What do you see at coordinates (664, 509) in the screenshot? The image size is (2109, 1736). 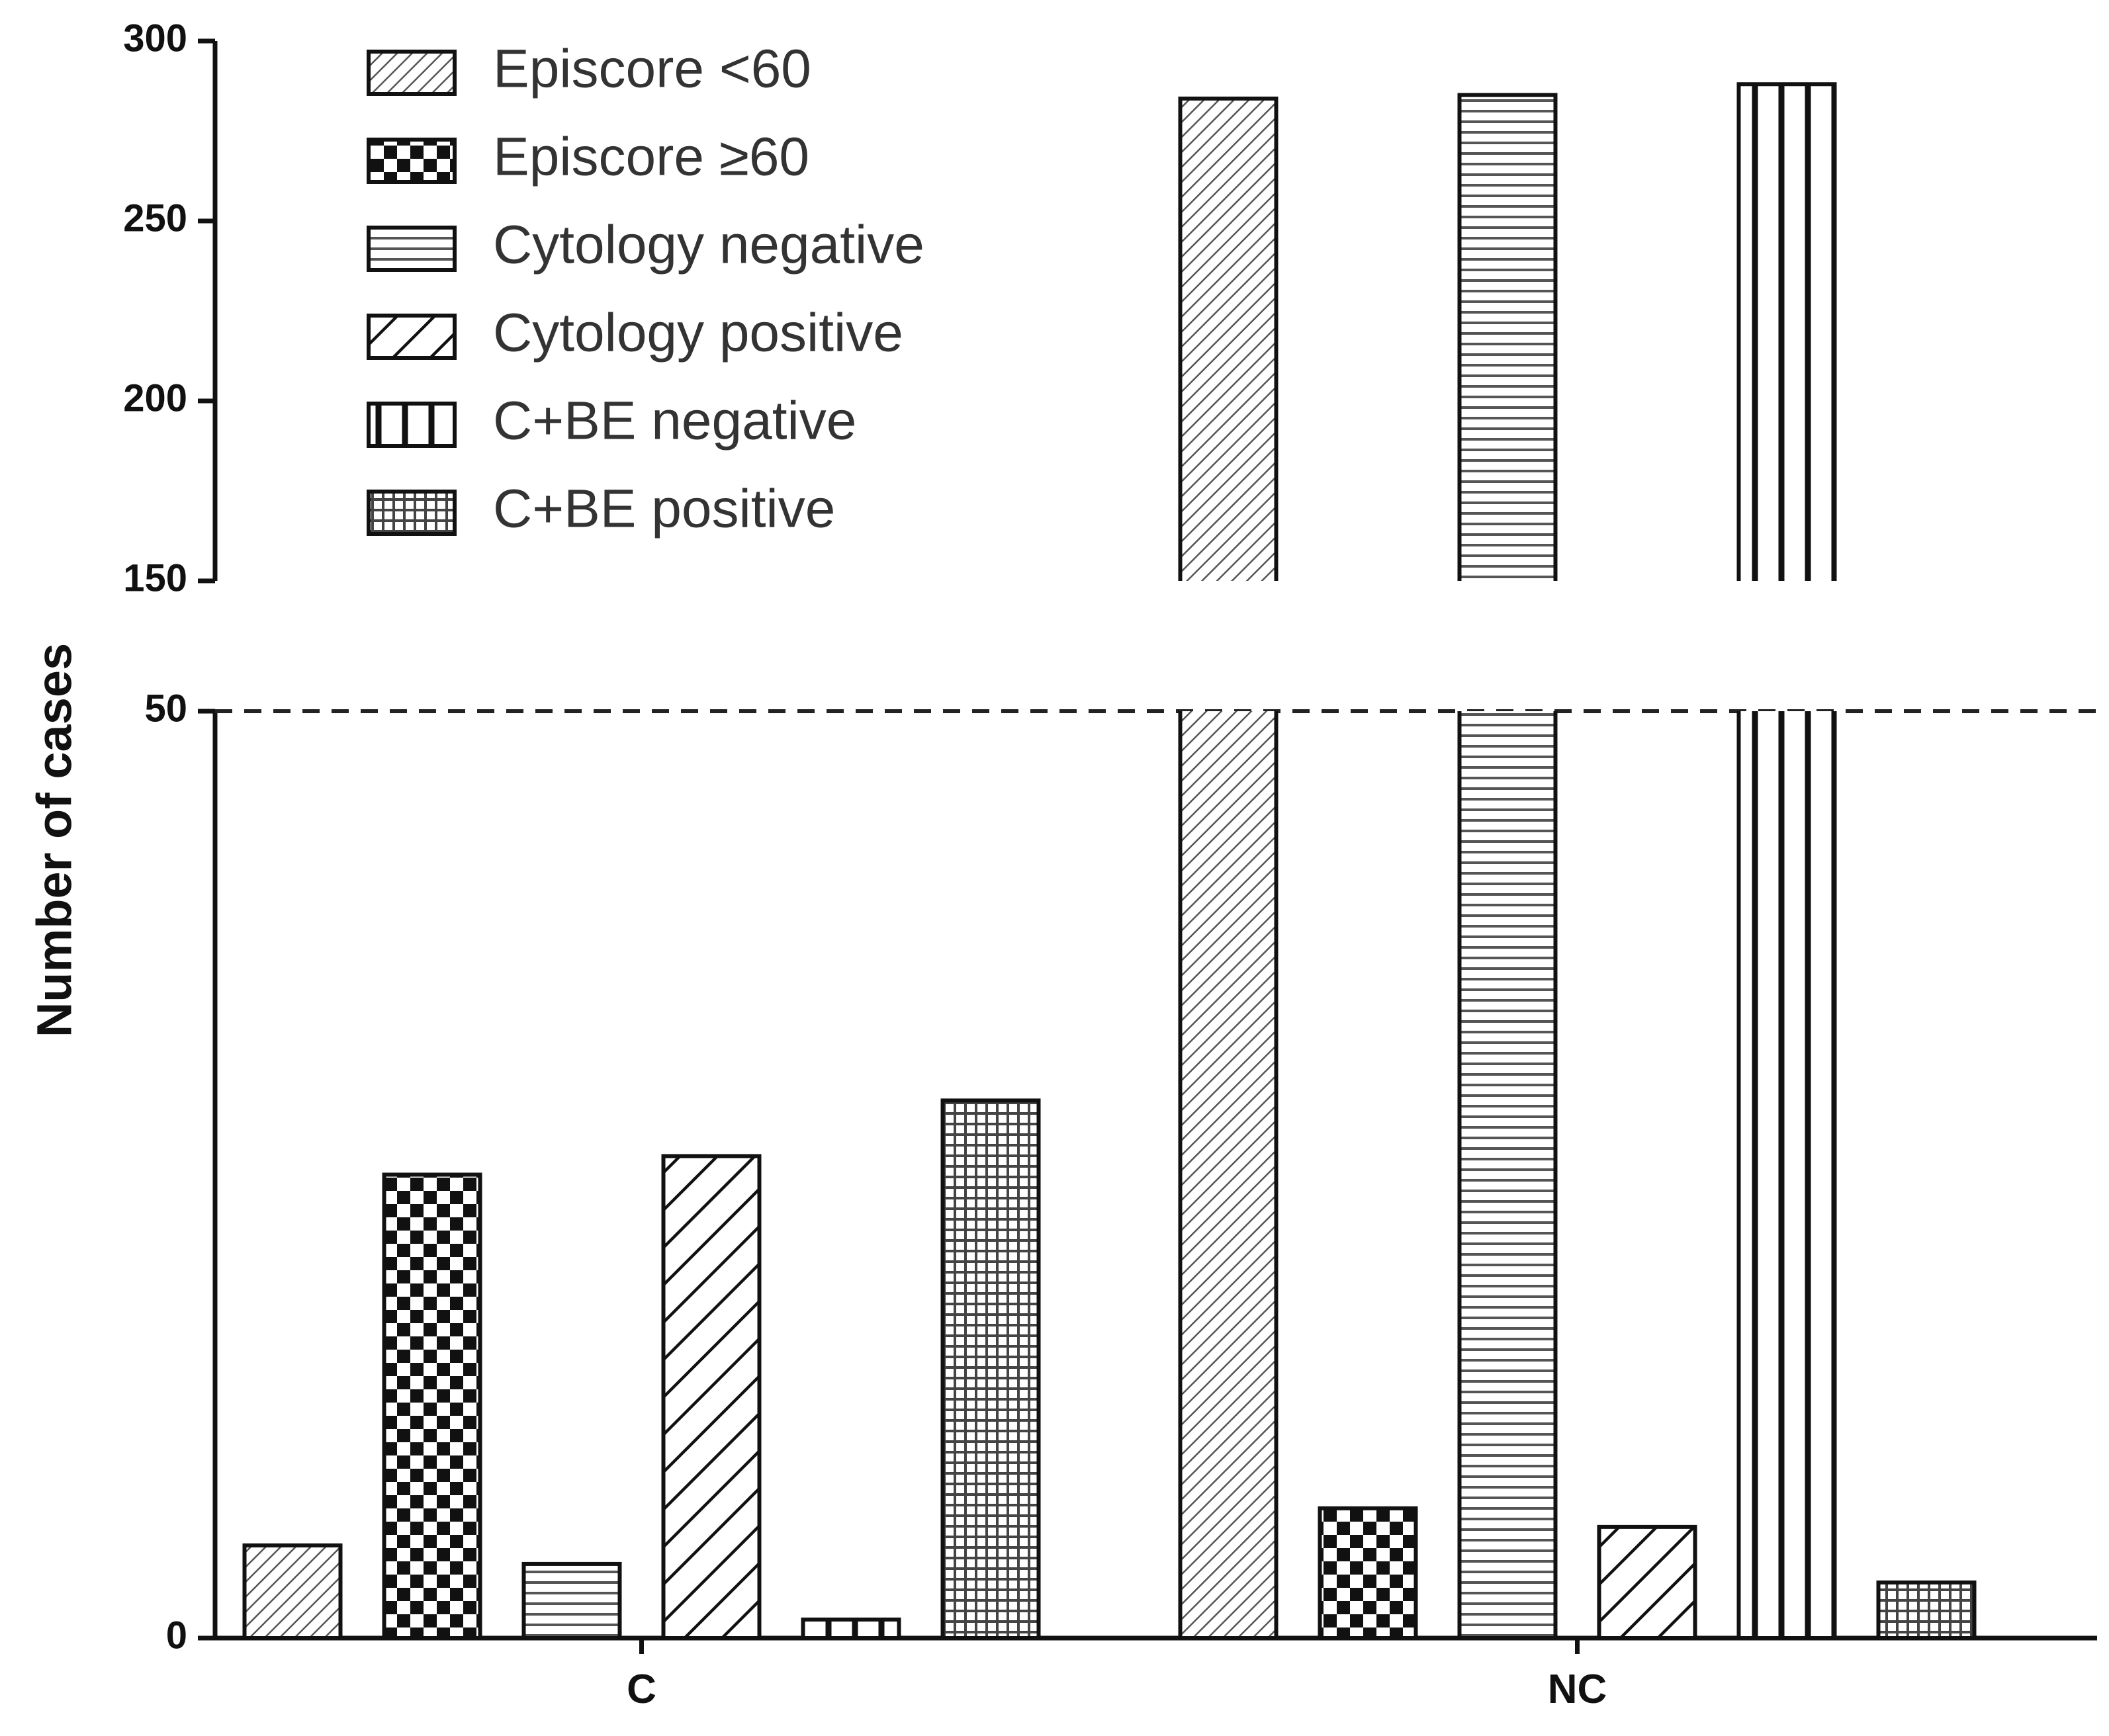 I see `legend-label: C+BE positive` at bounding box center [664, 509].